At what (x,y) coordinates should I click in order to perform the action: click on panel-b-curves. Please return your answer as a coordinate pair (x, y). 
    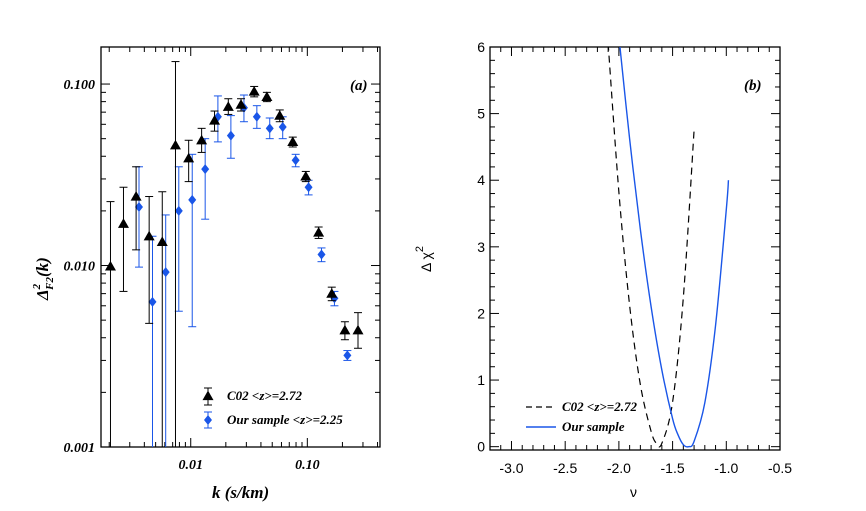
    Looking at the image, I should click on (668, 247).